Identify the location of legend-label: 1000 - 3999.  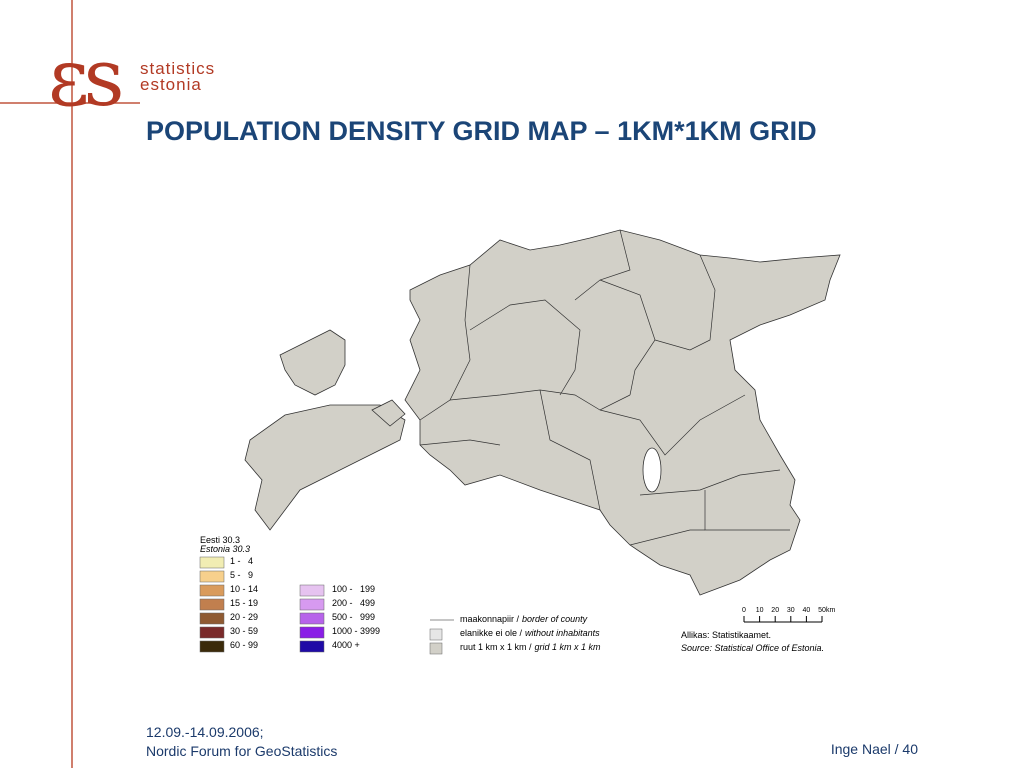
(356, 631).